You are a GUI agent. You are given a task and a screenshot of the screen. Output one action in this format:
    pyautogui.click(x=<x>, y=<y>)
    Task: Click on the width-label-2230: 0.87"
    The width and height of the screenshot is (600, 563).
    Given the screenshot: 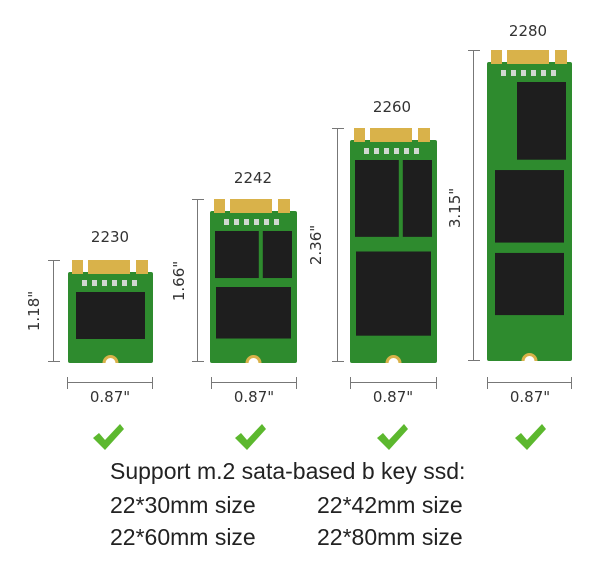 What is the action you would take?
    pyautogui.click(x=110, y=397)
    